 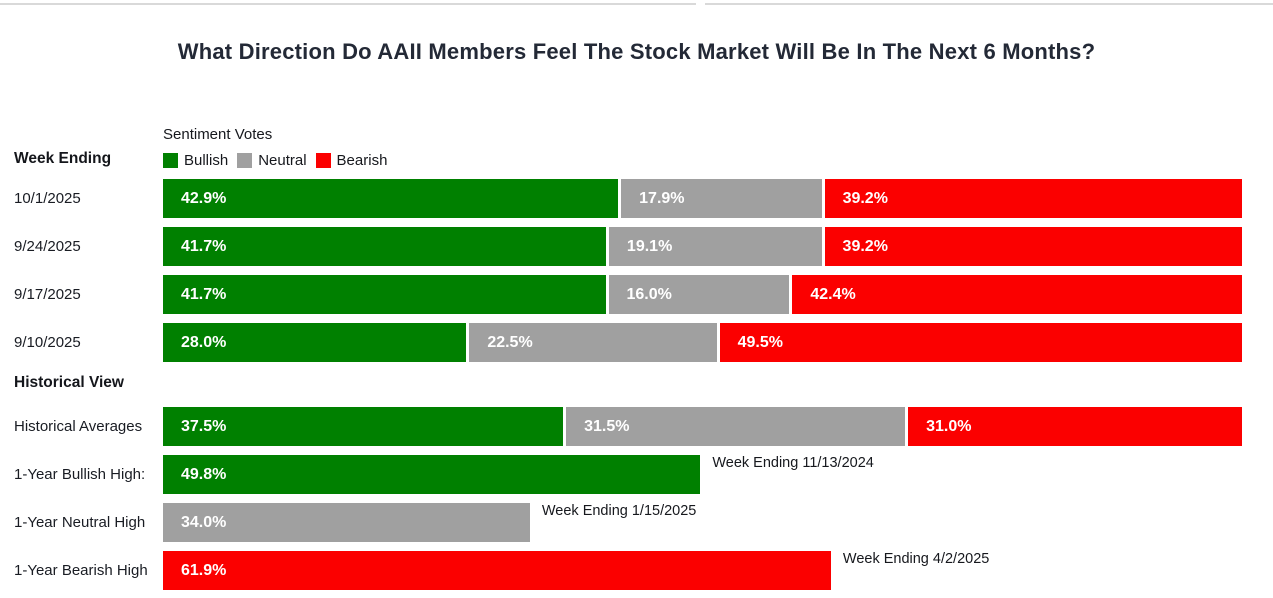 I want to click on row-label-historical-averages: Historical Averages, so click(x=78, y=426).